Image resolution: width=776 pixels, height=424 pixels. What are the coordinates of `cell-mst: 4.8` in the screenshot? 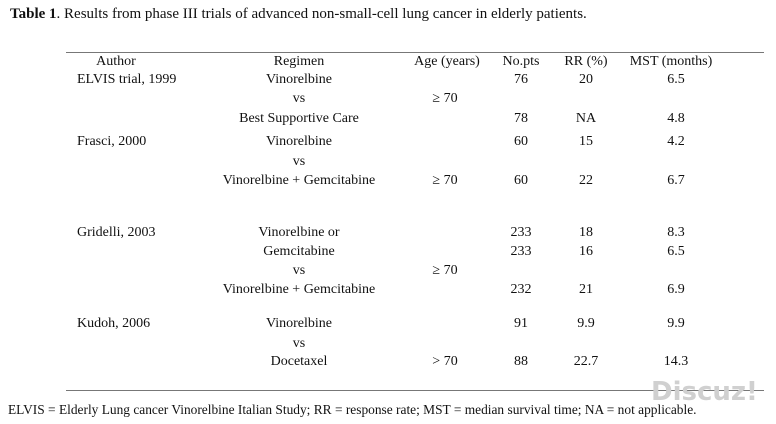 It's located at (676, 118).